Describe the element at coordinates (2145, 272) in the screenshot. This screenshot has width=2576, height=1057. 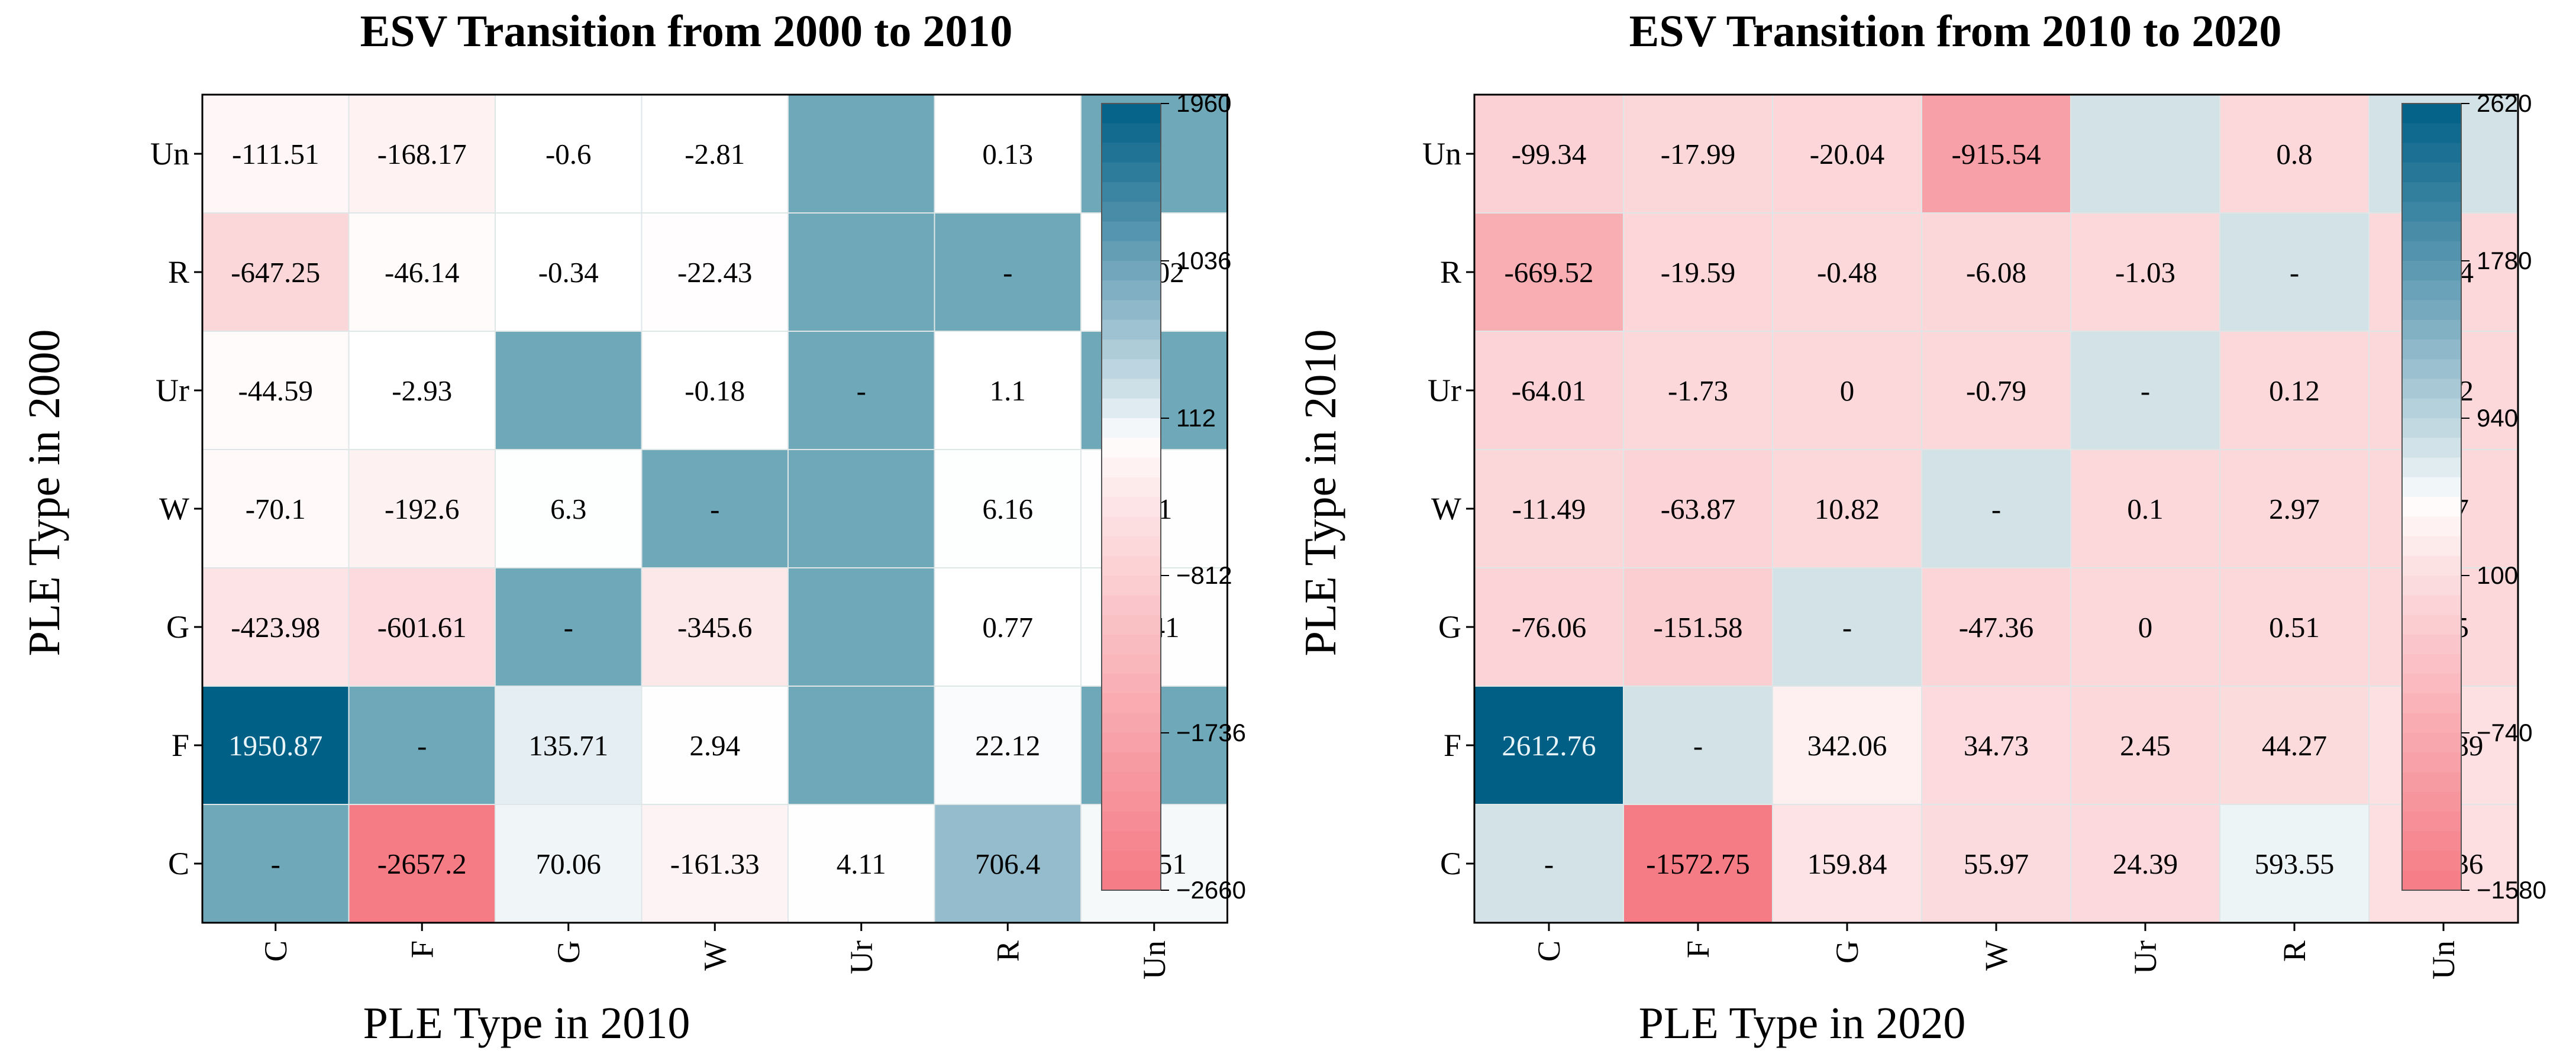
I see `cell-value-label: -1.03` at that location.